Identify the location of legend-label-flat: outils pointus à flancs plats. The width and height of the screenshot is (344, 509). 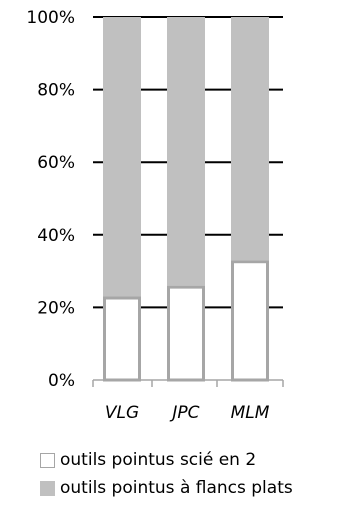
(176, 488).